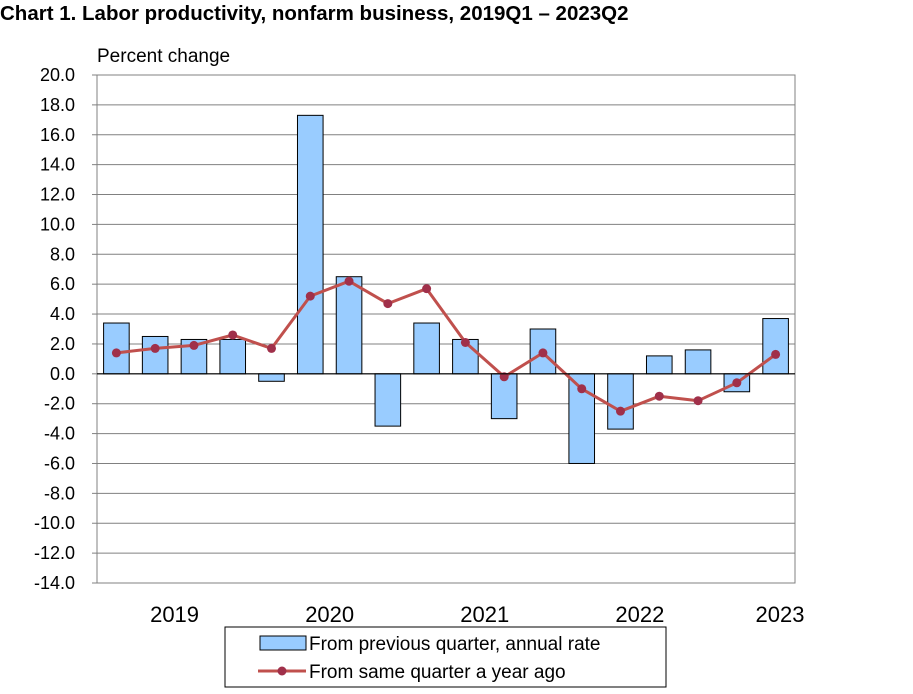  Describe the element at coordinates (57, 195) in the screenshot. I see `y-tick-label: 12.0` at that location.